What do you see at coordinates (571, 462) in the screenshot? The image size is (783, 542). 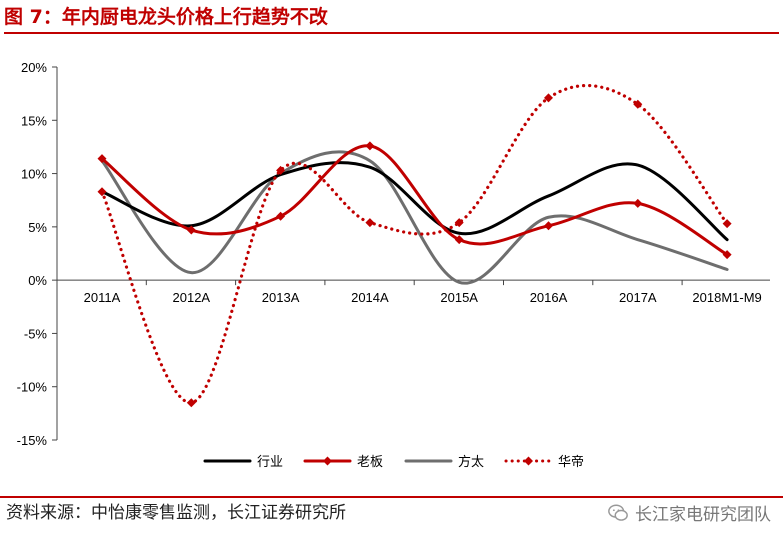 I see `legend-label: 华帝` at bounding box center [571, 462].